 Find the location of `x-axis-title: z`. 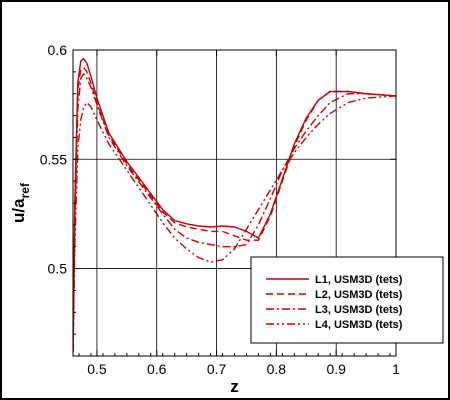

x-axis-title: z is located at coordinates (234, 386).